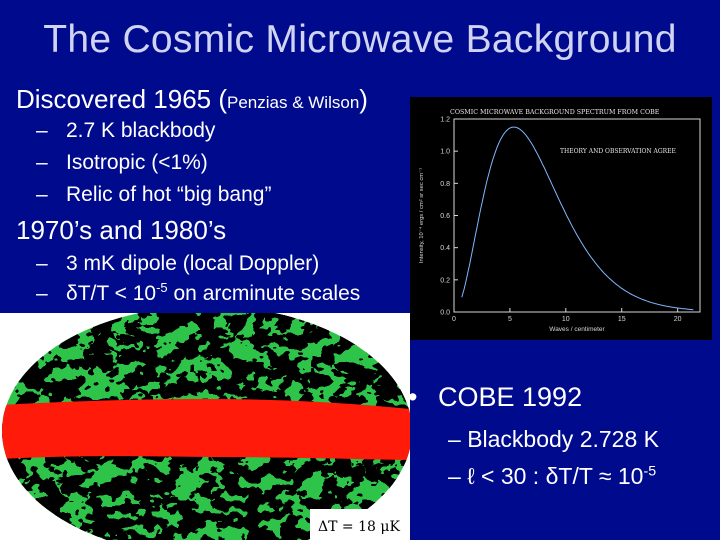 The image size is (720, 540). Describe the element at coordinates (566, 319) in the screenshot. I see `x-tick-label: 10` at that location.